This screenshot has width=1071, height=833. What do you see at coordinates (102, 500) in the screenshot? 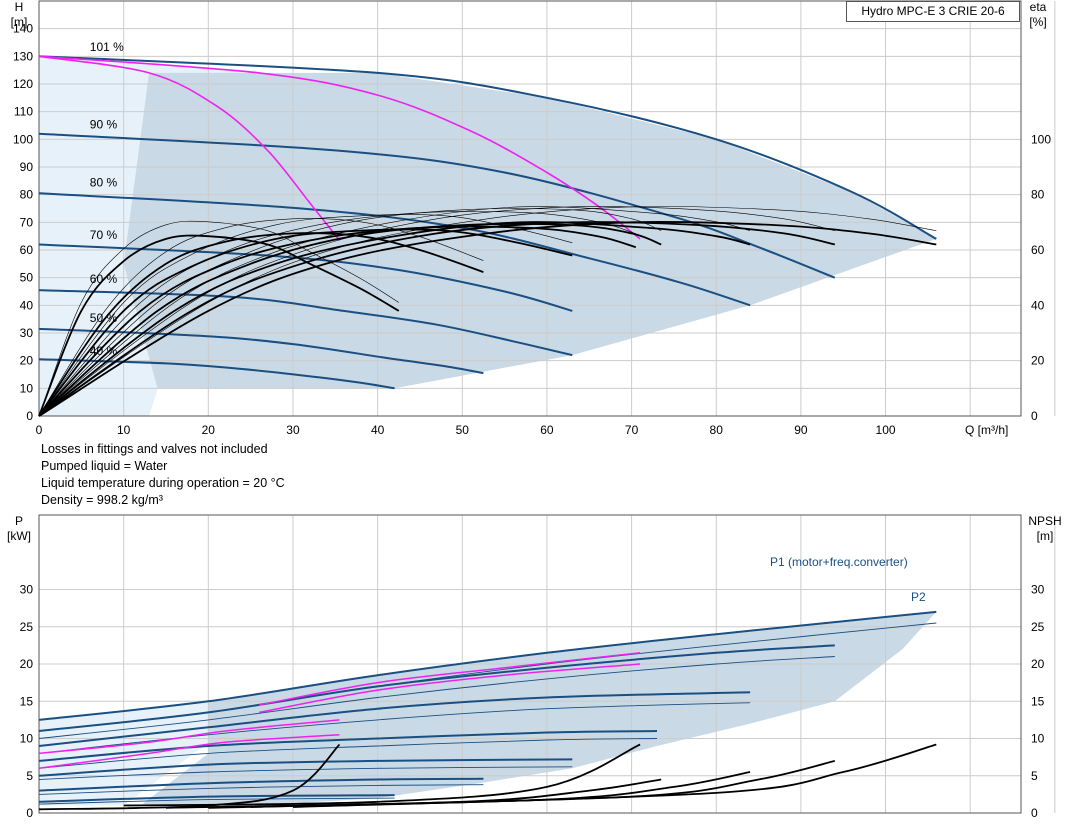
I see `note-density: Density = 998.2 kg/m³` at bounding box center [102, 500].